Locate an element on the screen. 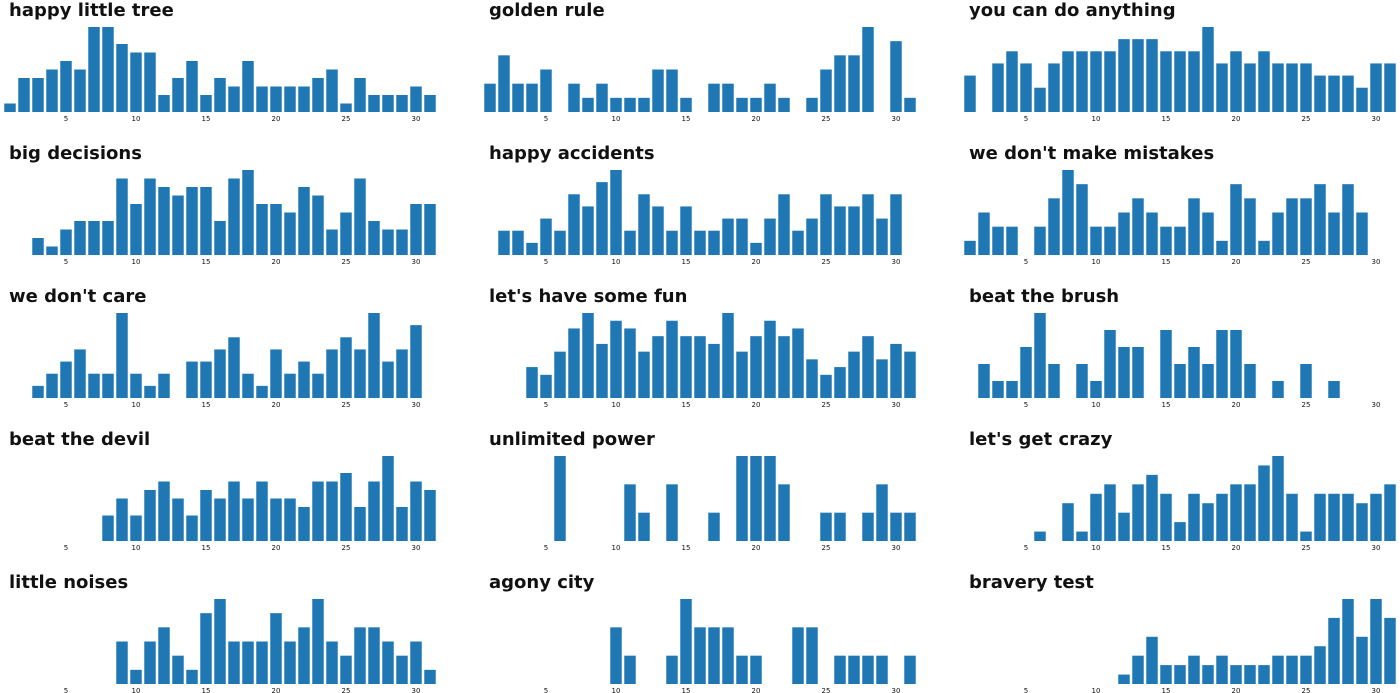 The image size is (1400, 693). chart-title: unlimited power is located at coordinates (572, 439).